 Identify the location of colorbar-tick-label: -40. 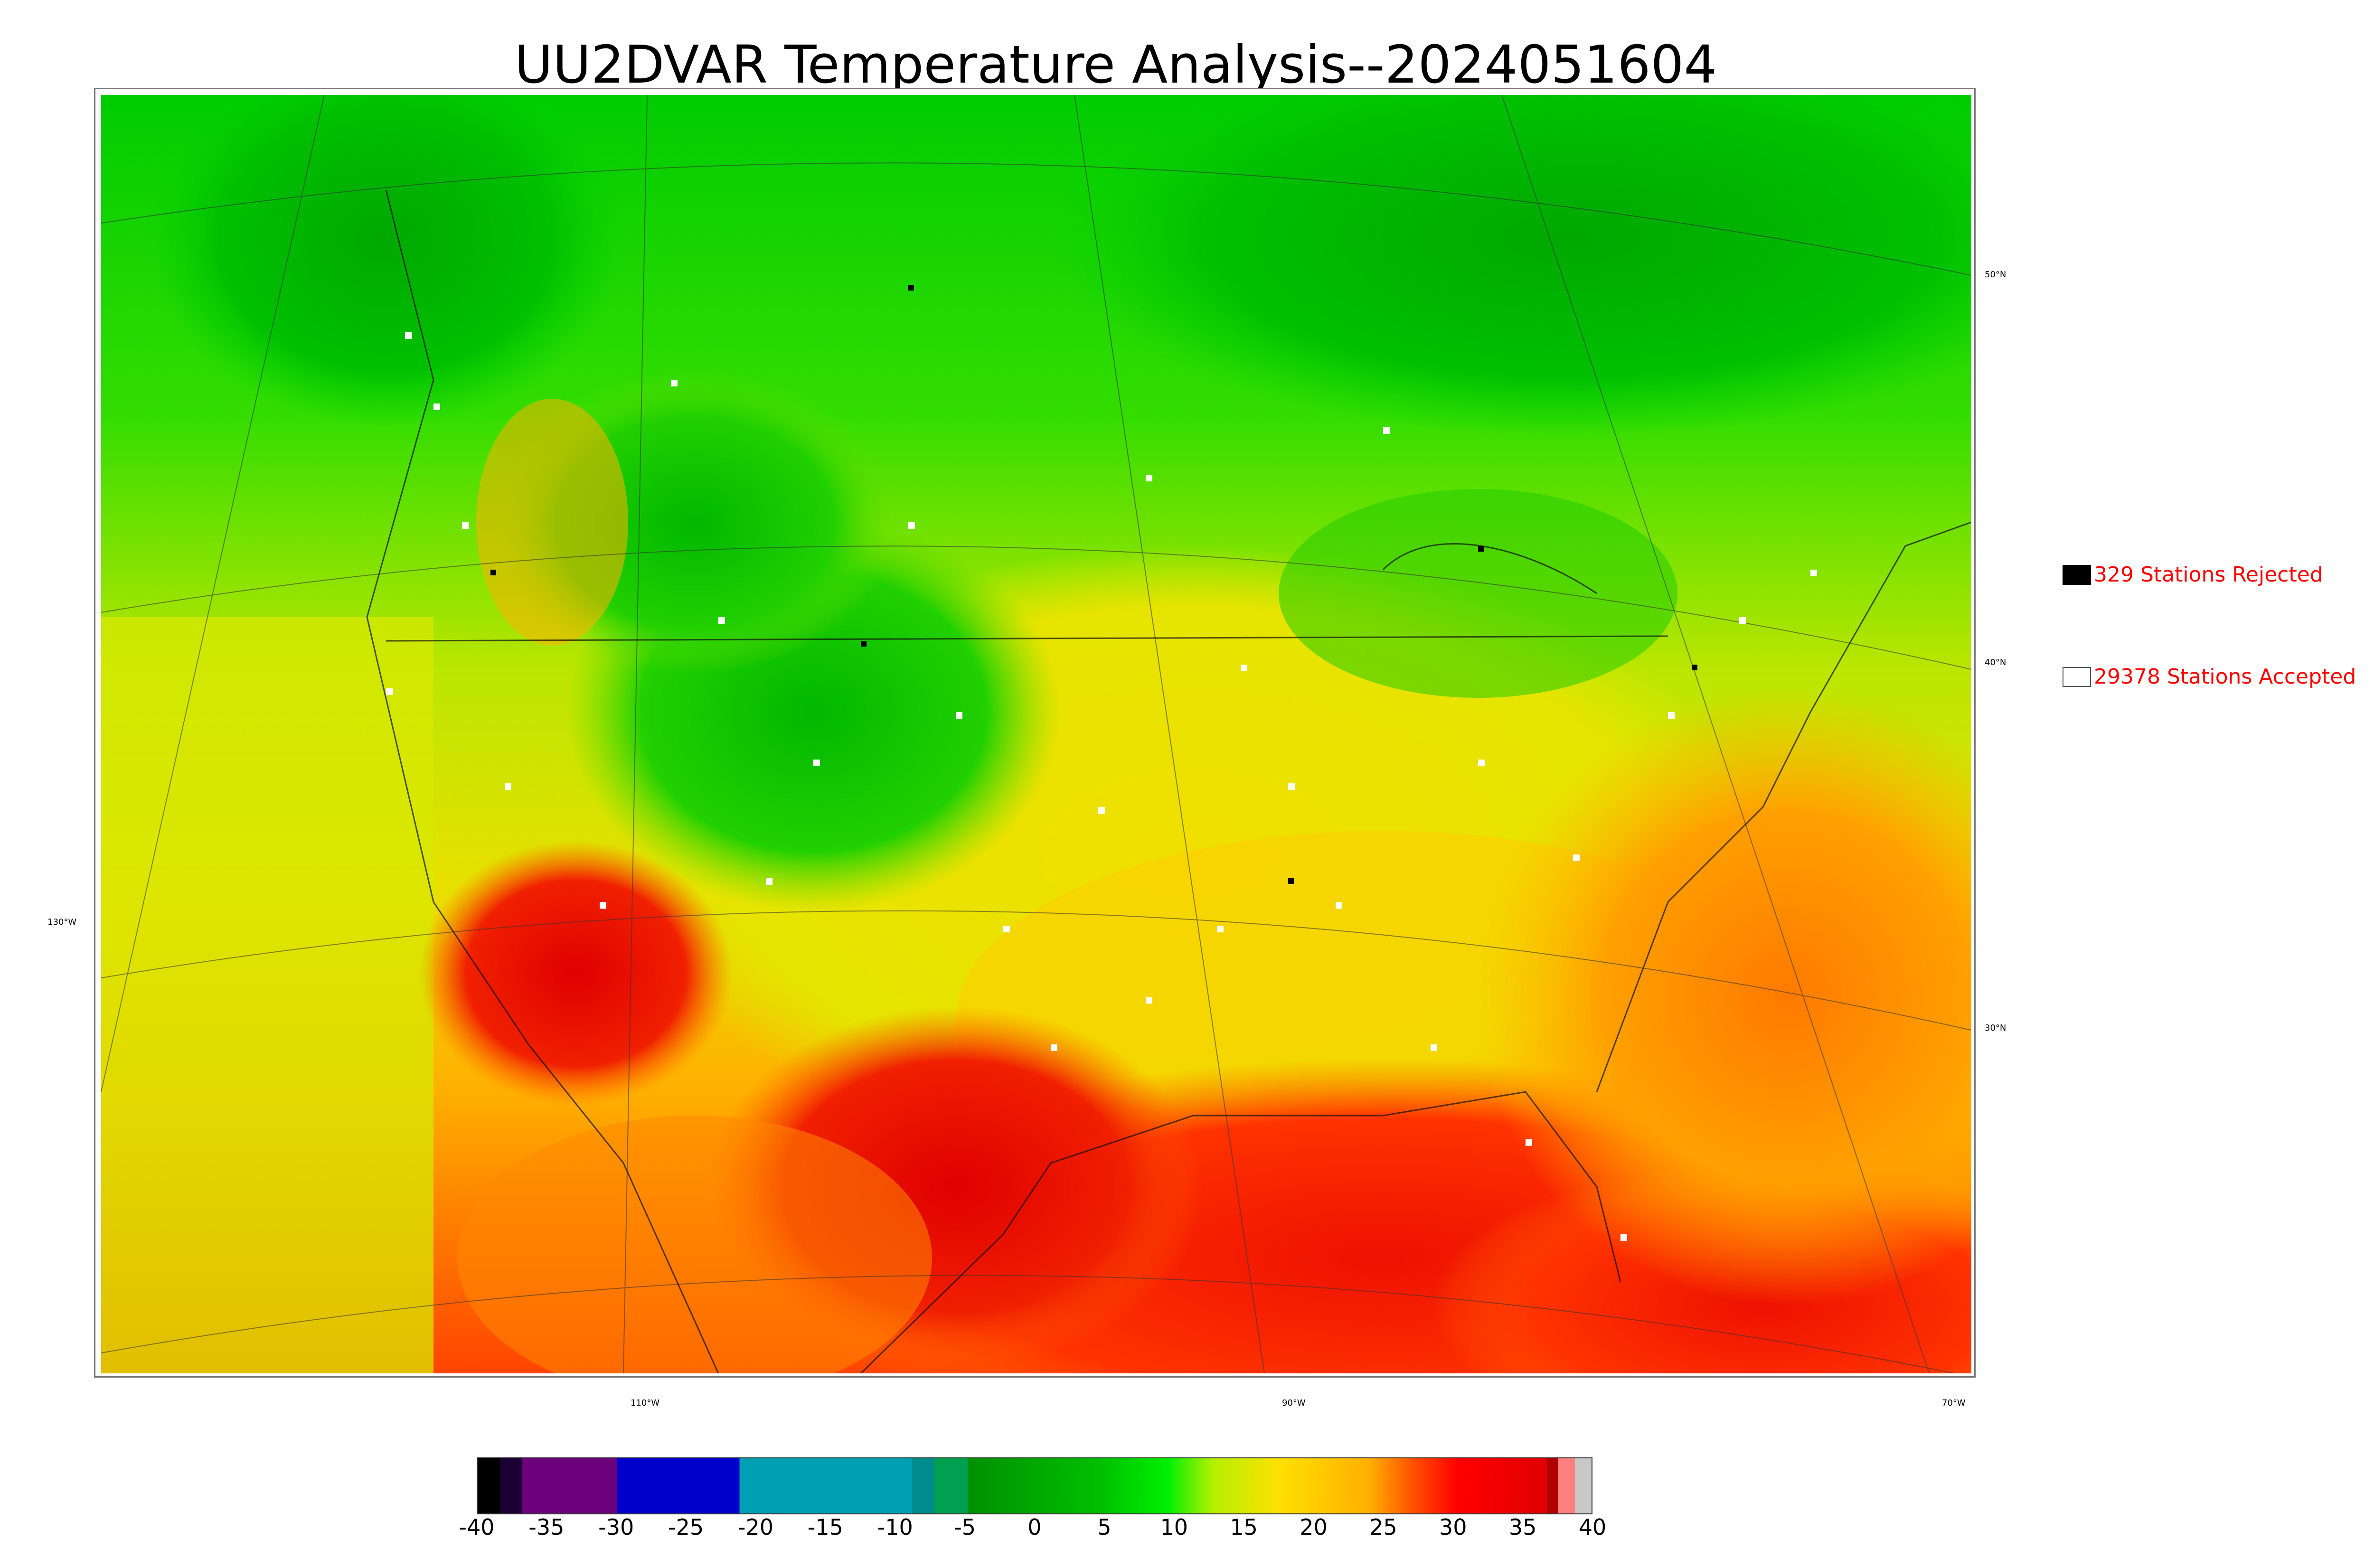
(477, 1527).